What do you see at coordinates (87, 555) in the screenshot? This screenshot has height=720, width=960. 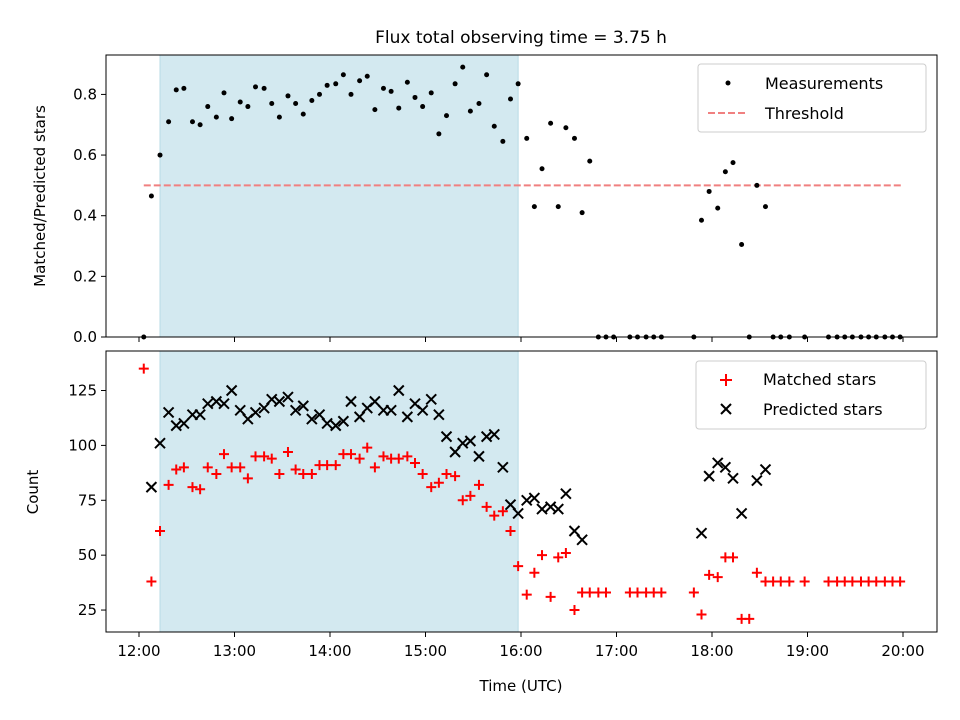 I see `y-tick-label: 50` at bounding box center [87, 555].